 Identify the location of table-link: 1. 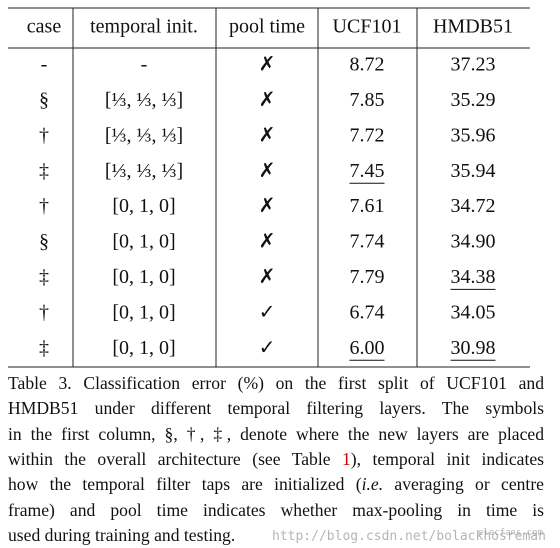
(346, 458).